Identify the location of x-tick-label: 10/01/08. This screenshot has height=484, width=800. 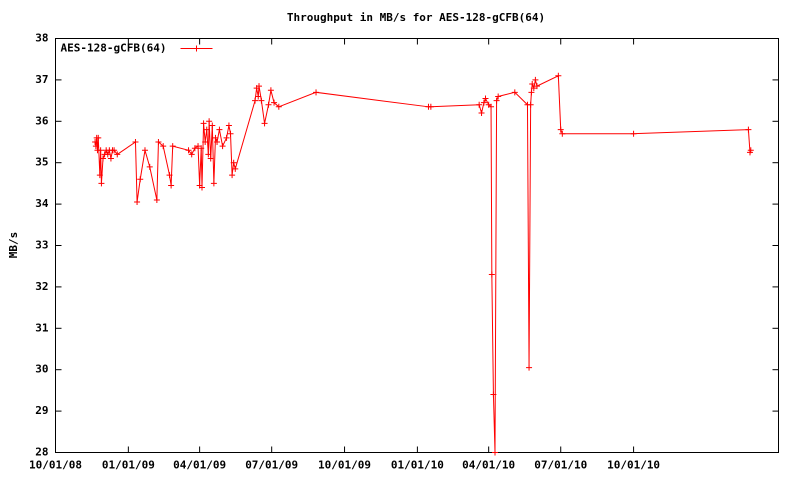
(55, 465).